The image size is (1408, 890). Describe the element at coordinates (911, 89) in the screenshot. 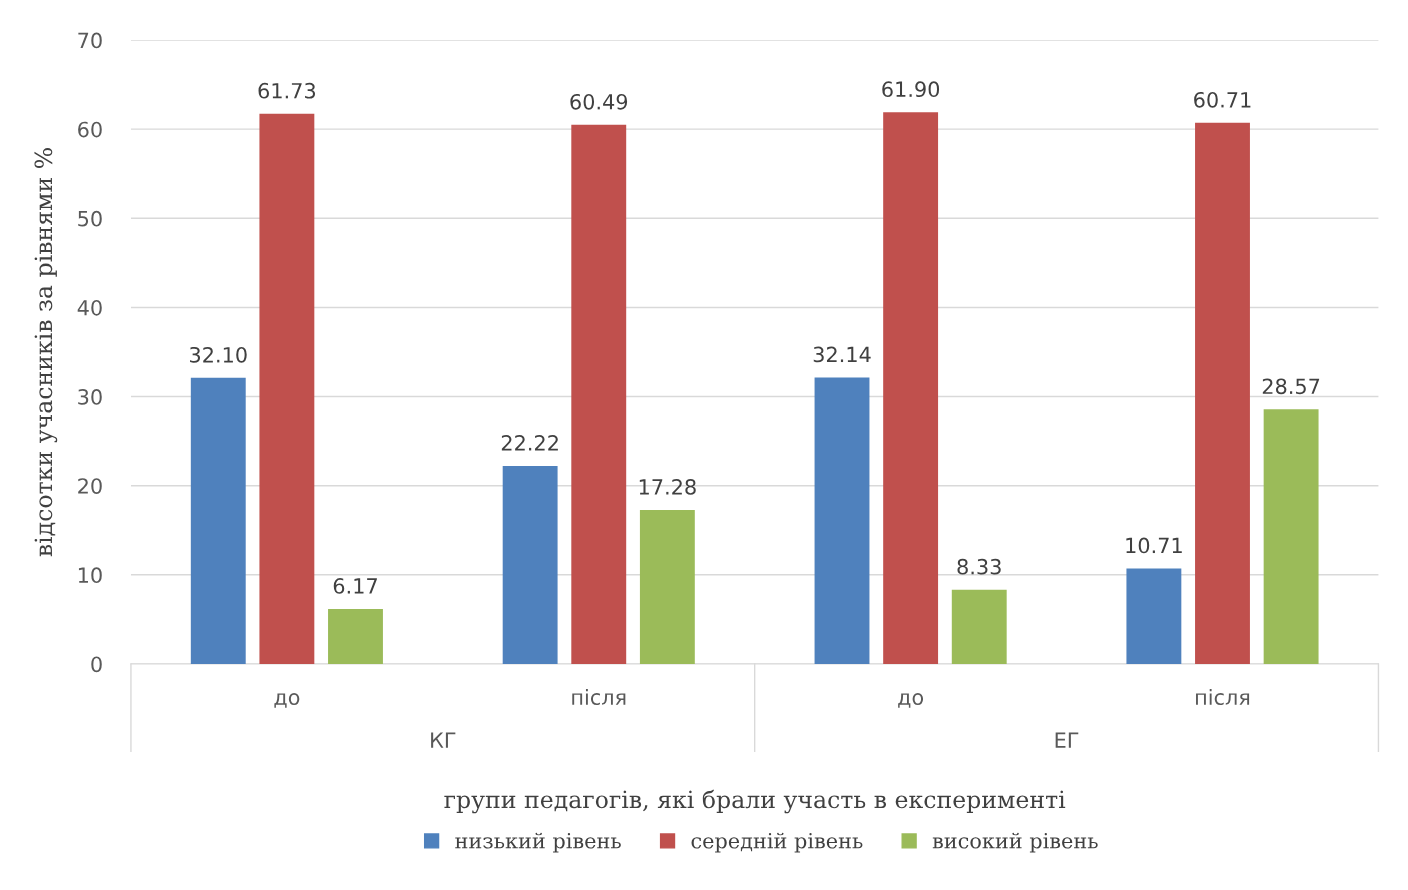

I see `data-label: 61.90` at that location.